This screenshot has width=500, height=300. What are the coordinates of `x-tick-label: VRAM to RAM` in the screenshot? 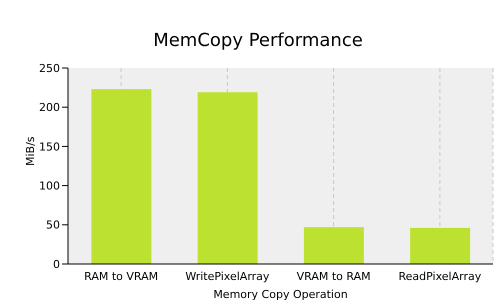 It's located at (333, 276).